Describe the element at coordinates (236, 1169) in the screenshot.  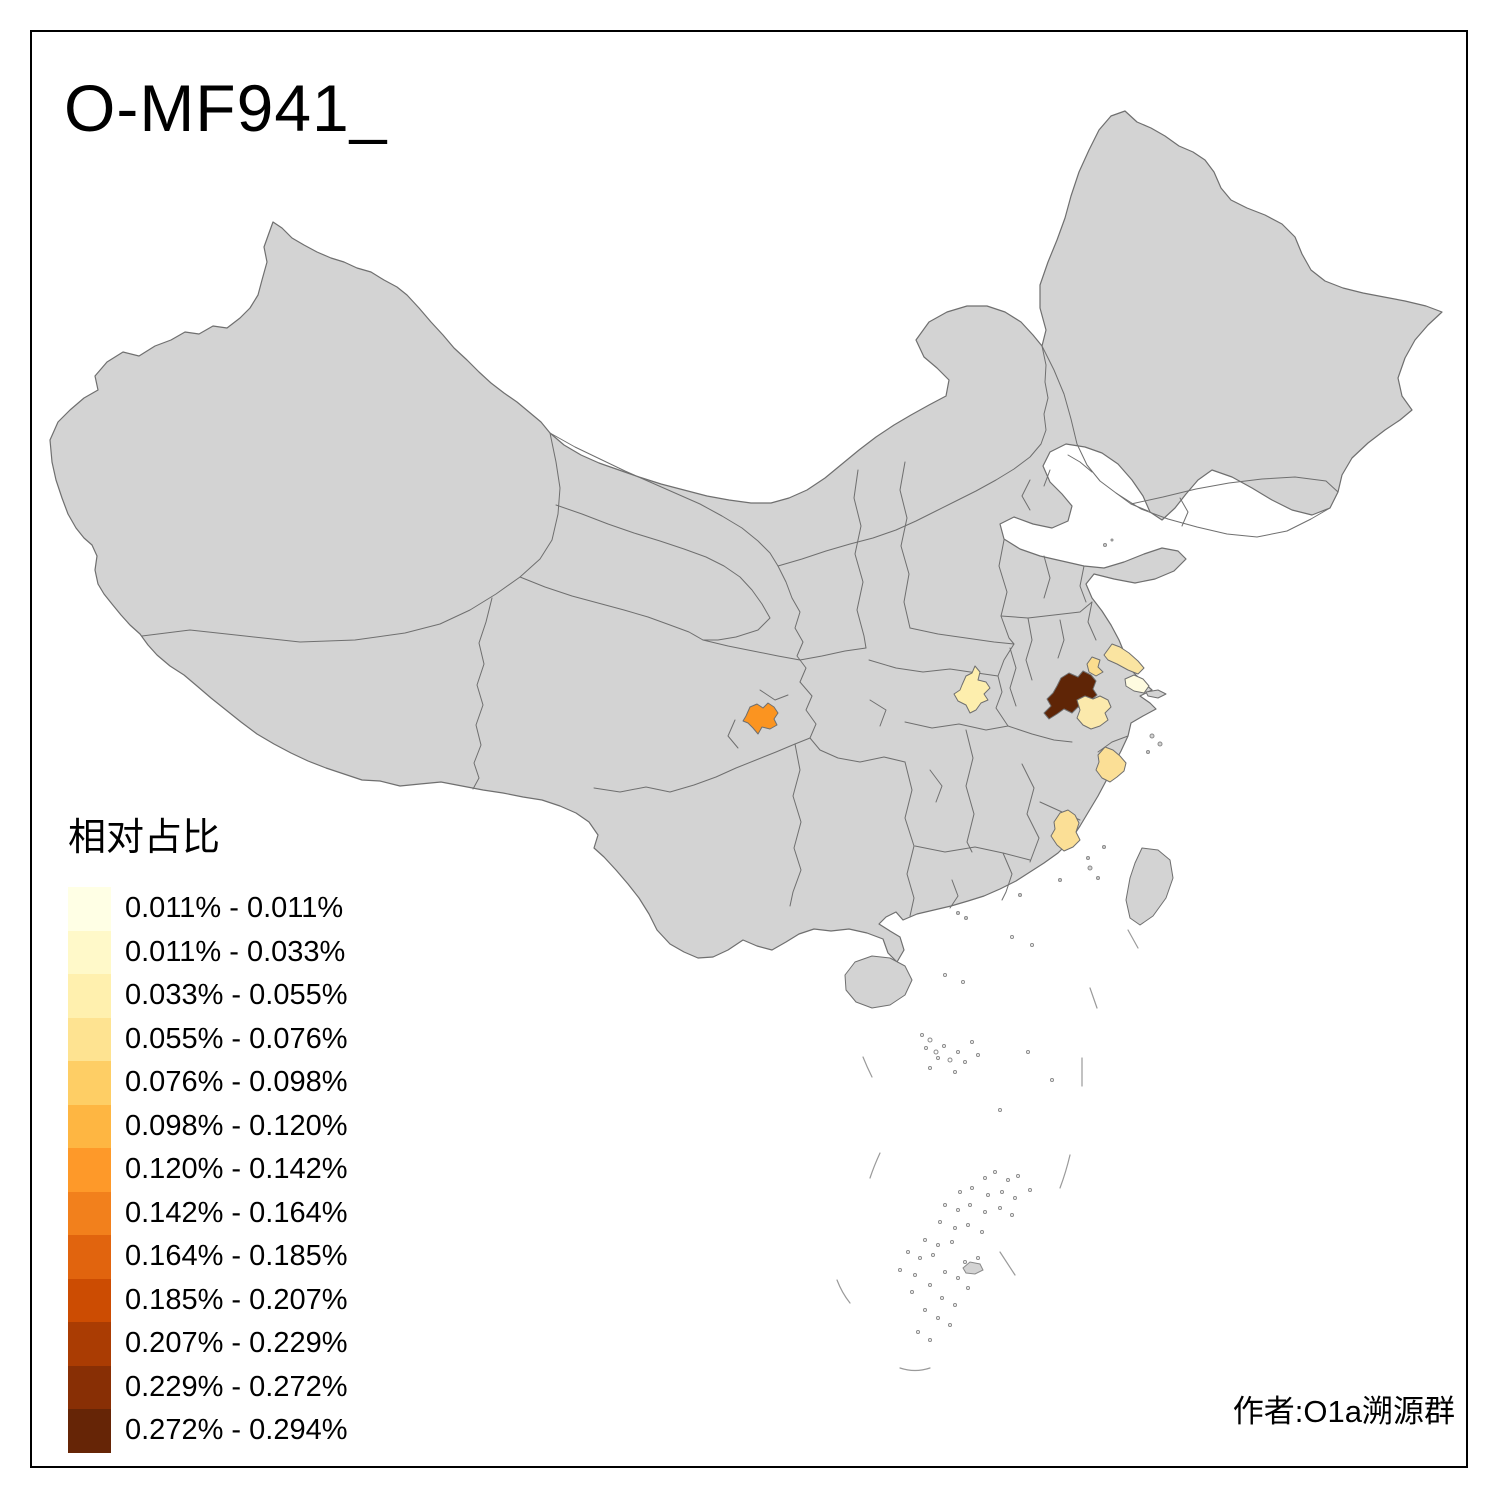
I see `legend-label: 0.120% - 0.142%` at that location.